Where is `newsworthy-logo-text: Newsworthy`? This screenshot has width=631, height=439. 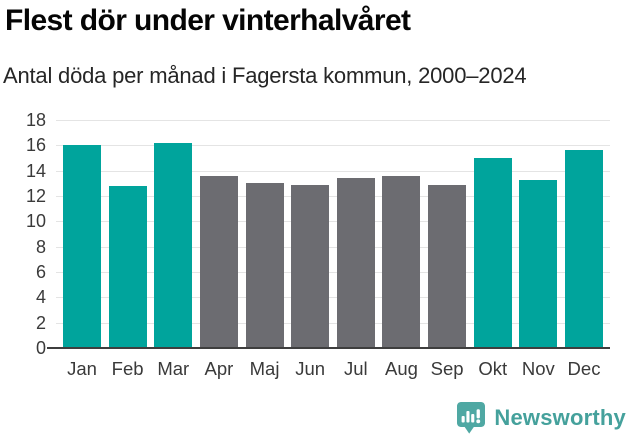
newsworthy-logo-text: Newsworthy is located at coordinates (560, 417).